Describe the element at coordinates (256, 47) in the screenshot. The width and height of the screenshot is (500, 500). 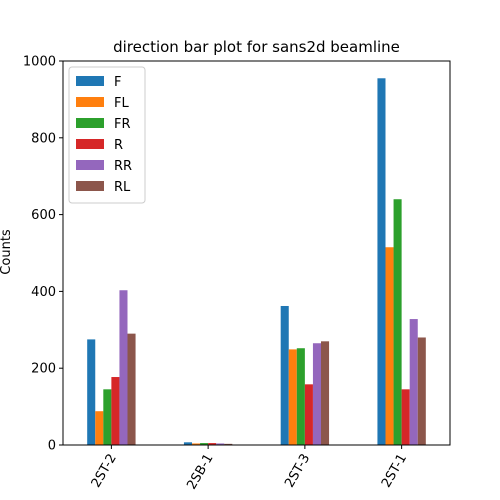
I see `chart-title: direction bar plot for sans2d beamline` at that location.